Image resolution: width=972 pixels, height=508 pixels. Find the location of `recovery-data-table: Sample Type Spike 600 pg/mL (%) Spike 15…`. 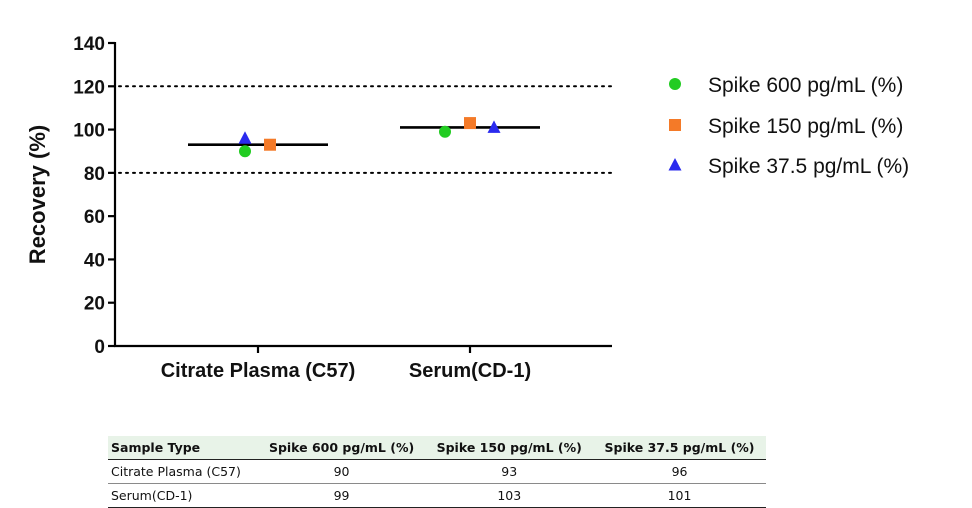

recovery-data-table: Sample Type Spike 600 pg/mL (%) Spike 15… is located at coordinates (437, 472).